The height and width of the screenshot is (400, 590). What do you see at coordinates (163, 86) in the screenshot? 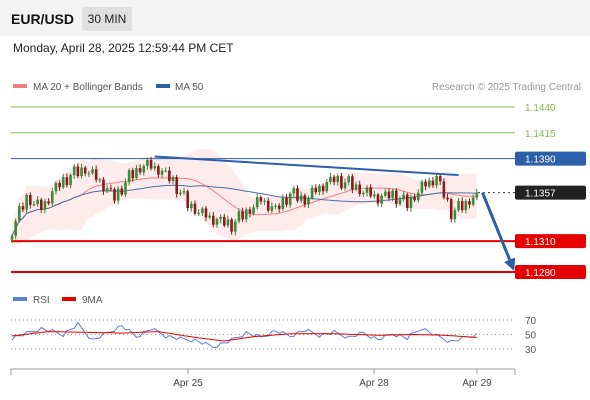
I see `ma50-legend-swatch` at bounding box center [163, 86].